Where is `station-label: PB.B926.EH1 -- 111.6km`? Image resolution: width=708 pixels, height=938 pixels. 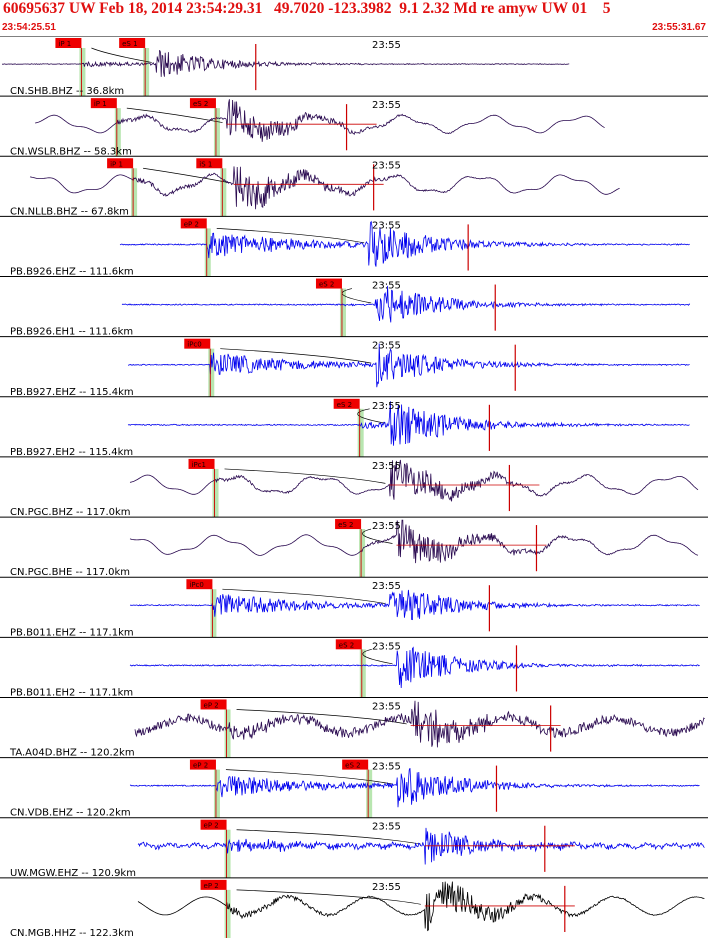
station-label: PB.B926.EH1 -- 111.6km is located at coordinates (71, 332).